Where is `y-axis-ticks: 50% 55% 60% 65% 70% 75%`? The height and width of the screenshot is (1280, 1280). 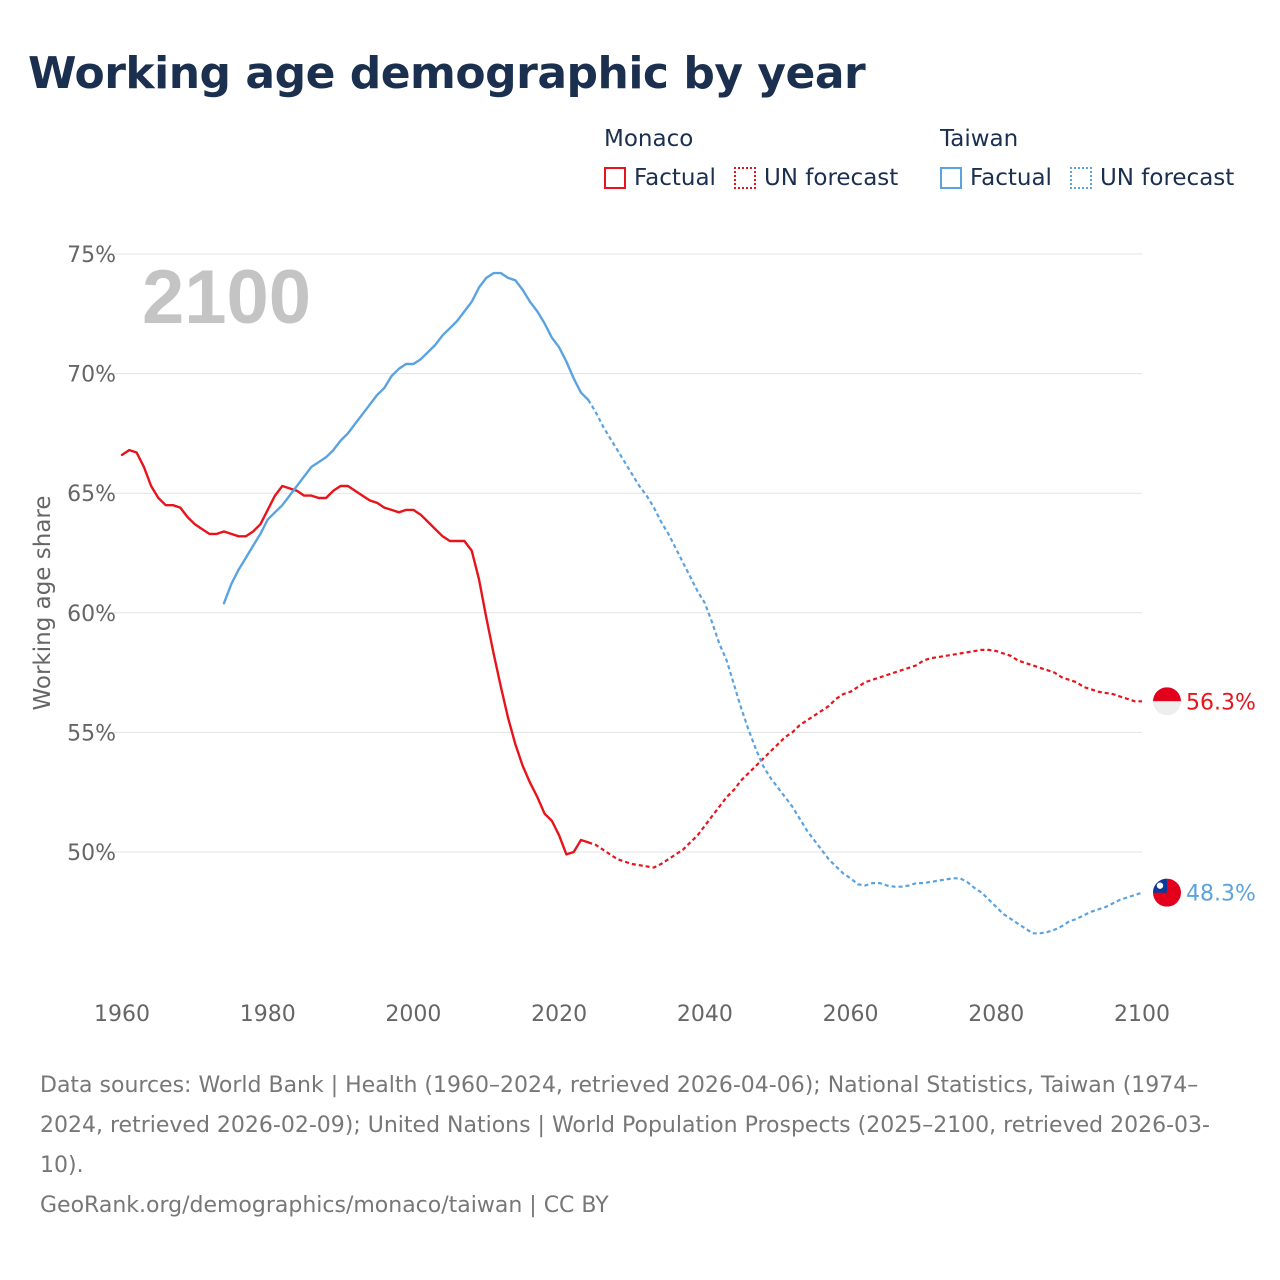
y-axis-ticks: 50% 55% 60% 65% 70% 75% is located at coordinates (91, 554).